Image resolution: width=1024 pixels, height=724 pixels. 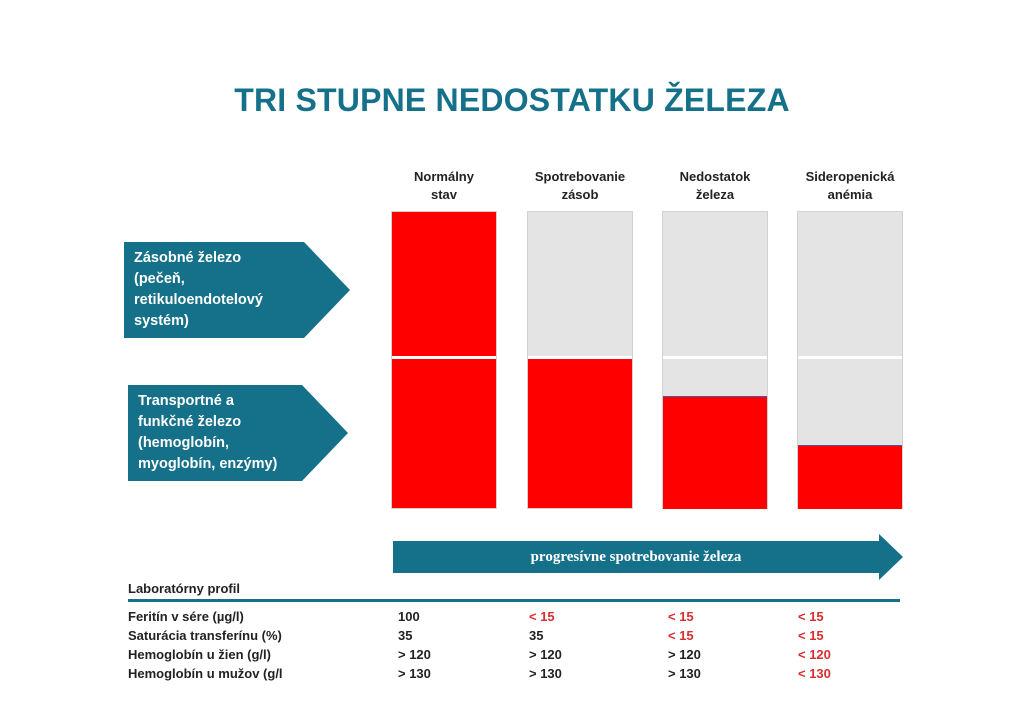 What do you see at coordinates (444, 284) in the screenshot?
I see `store-iron-fill` at bounding box center [444, 284].